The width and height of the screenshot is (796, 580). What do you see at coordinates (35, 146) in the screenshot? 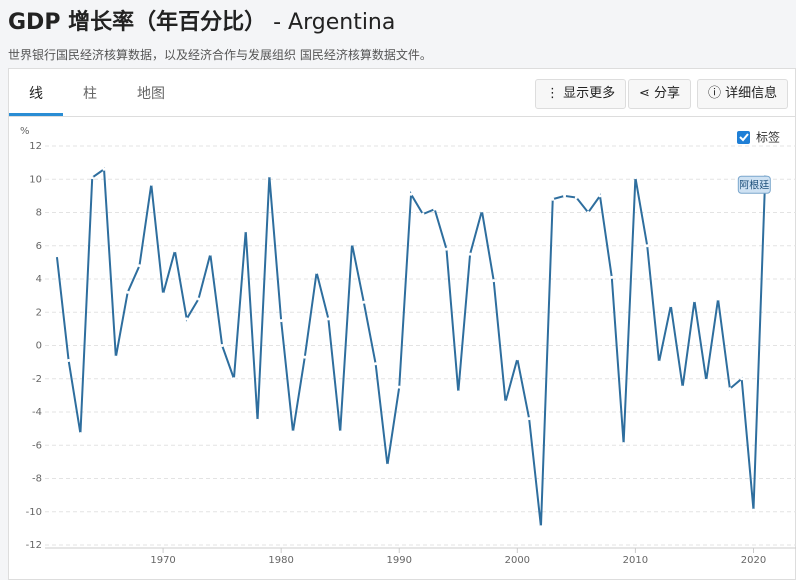
I see `y-tick-label: 12` at bounding box center [35, 146].